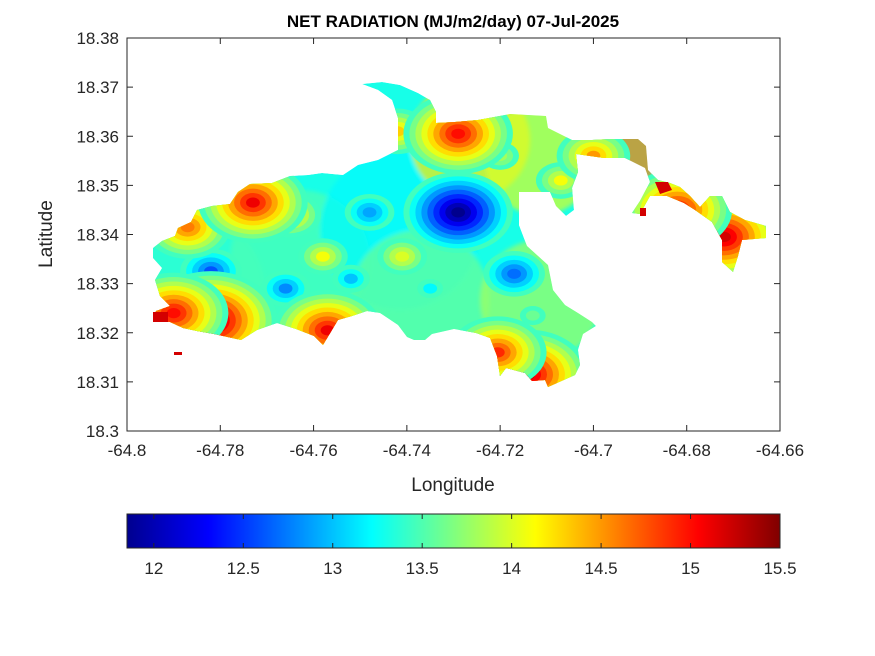 This screenshot has height=656, width=875. What do you see at coordinates (97, 38) in the screenshot?
I see `y-tick-label: 18.38` at bounding box center [97, 38].